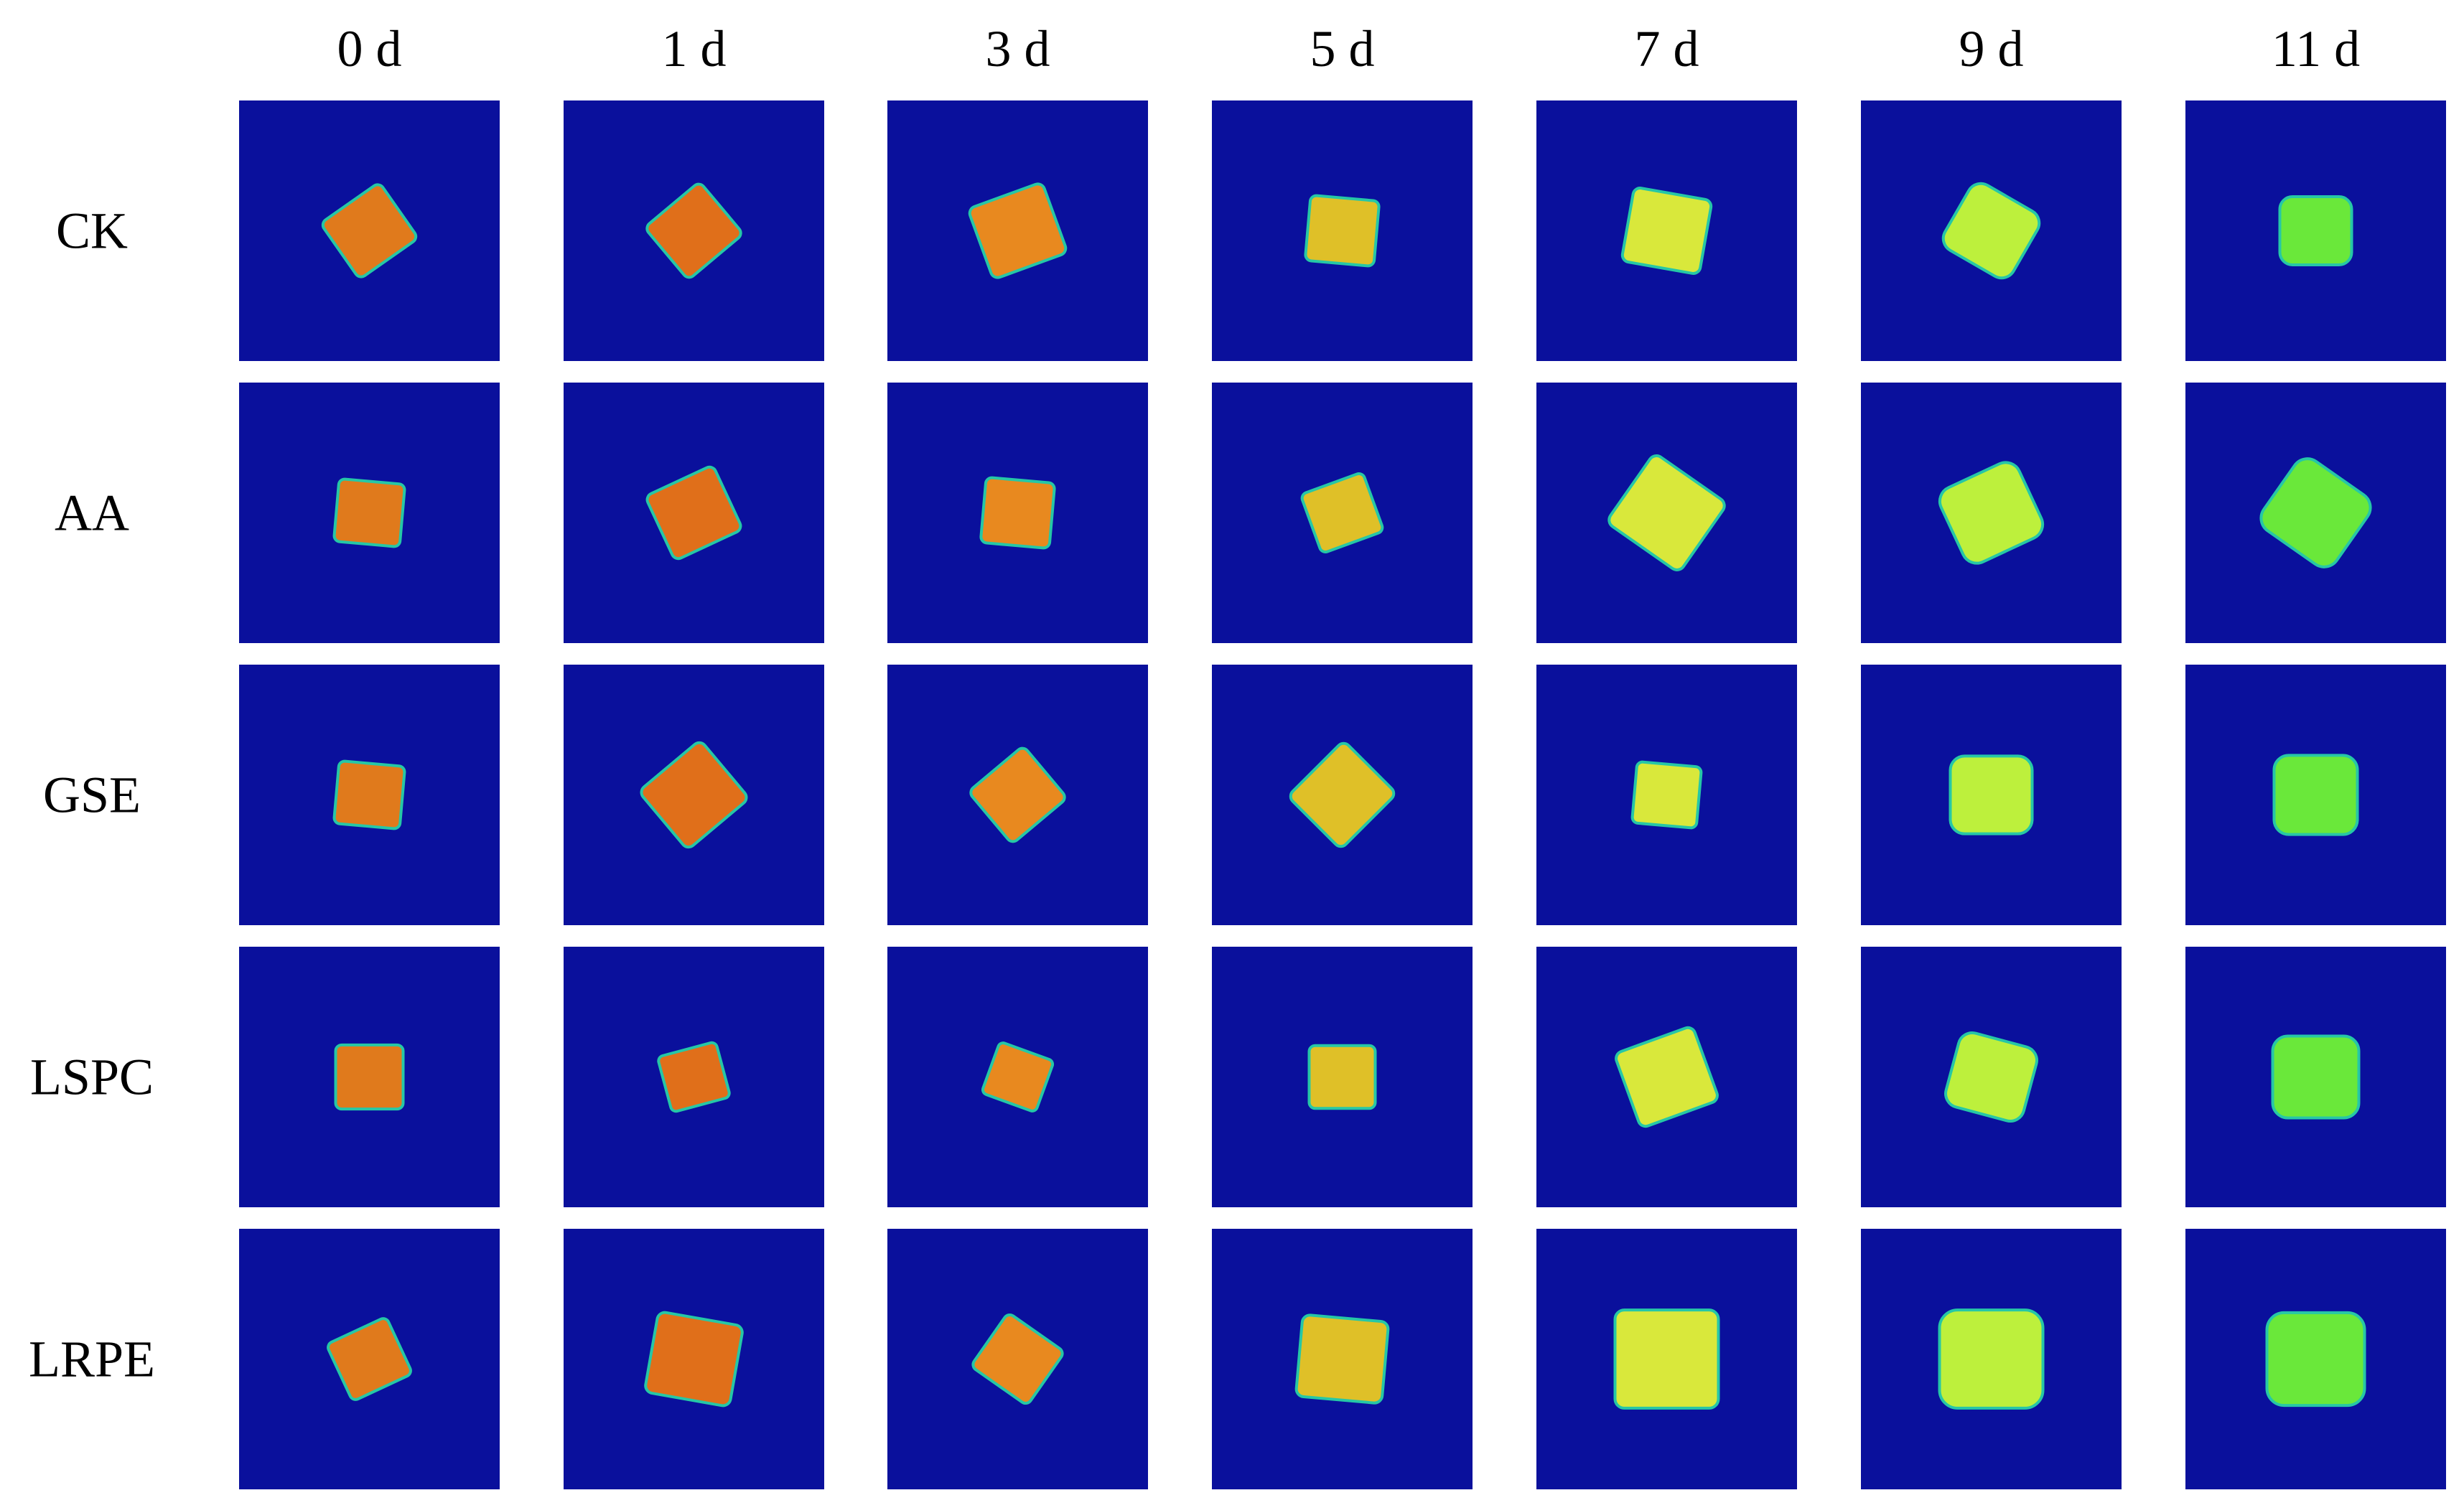 Image resolution: width=2464 pixels, height=1508 pixels. What do you see at coordinates (1991, 49) in the screenshot?
I see `column-header: 9 d` at bounding box center [1991, 49].